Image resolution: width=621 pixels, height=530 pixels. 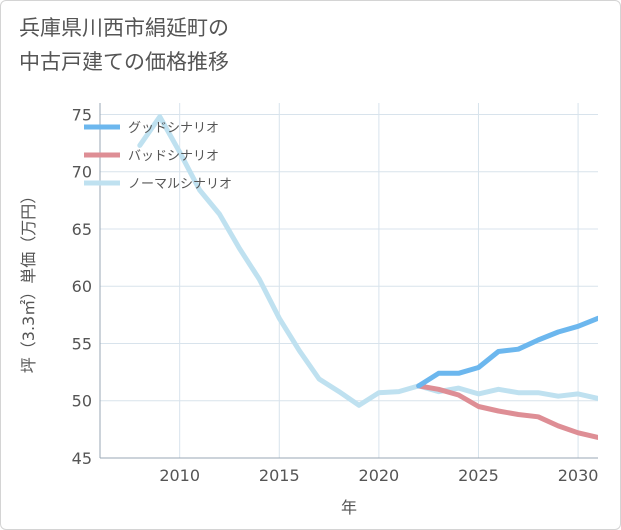 I want to click on y-tick-label: 70, so click(x=82, y=172).